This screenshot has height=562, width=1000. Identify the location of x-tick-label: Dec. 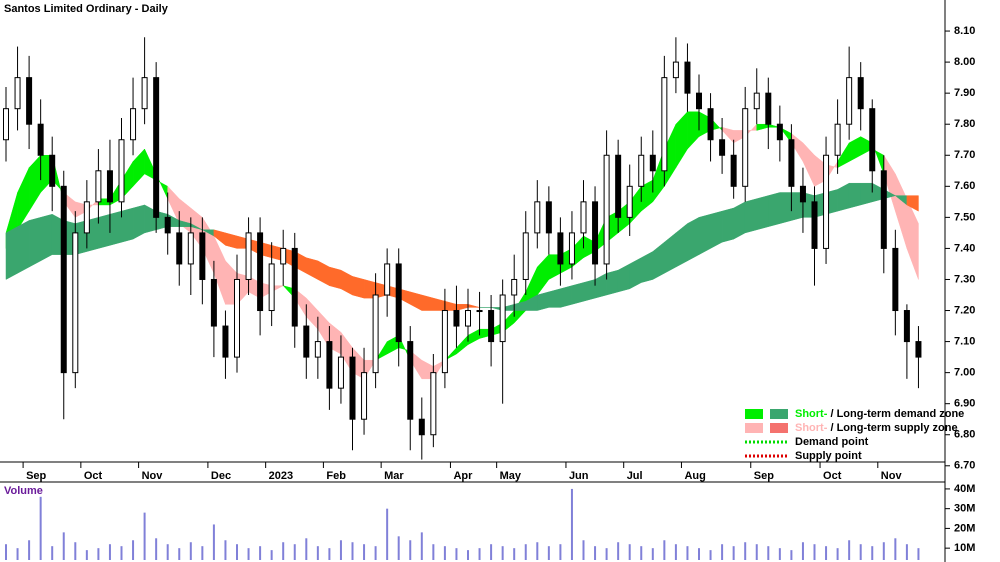
(221, 476).